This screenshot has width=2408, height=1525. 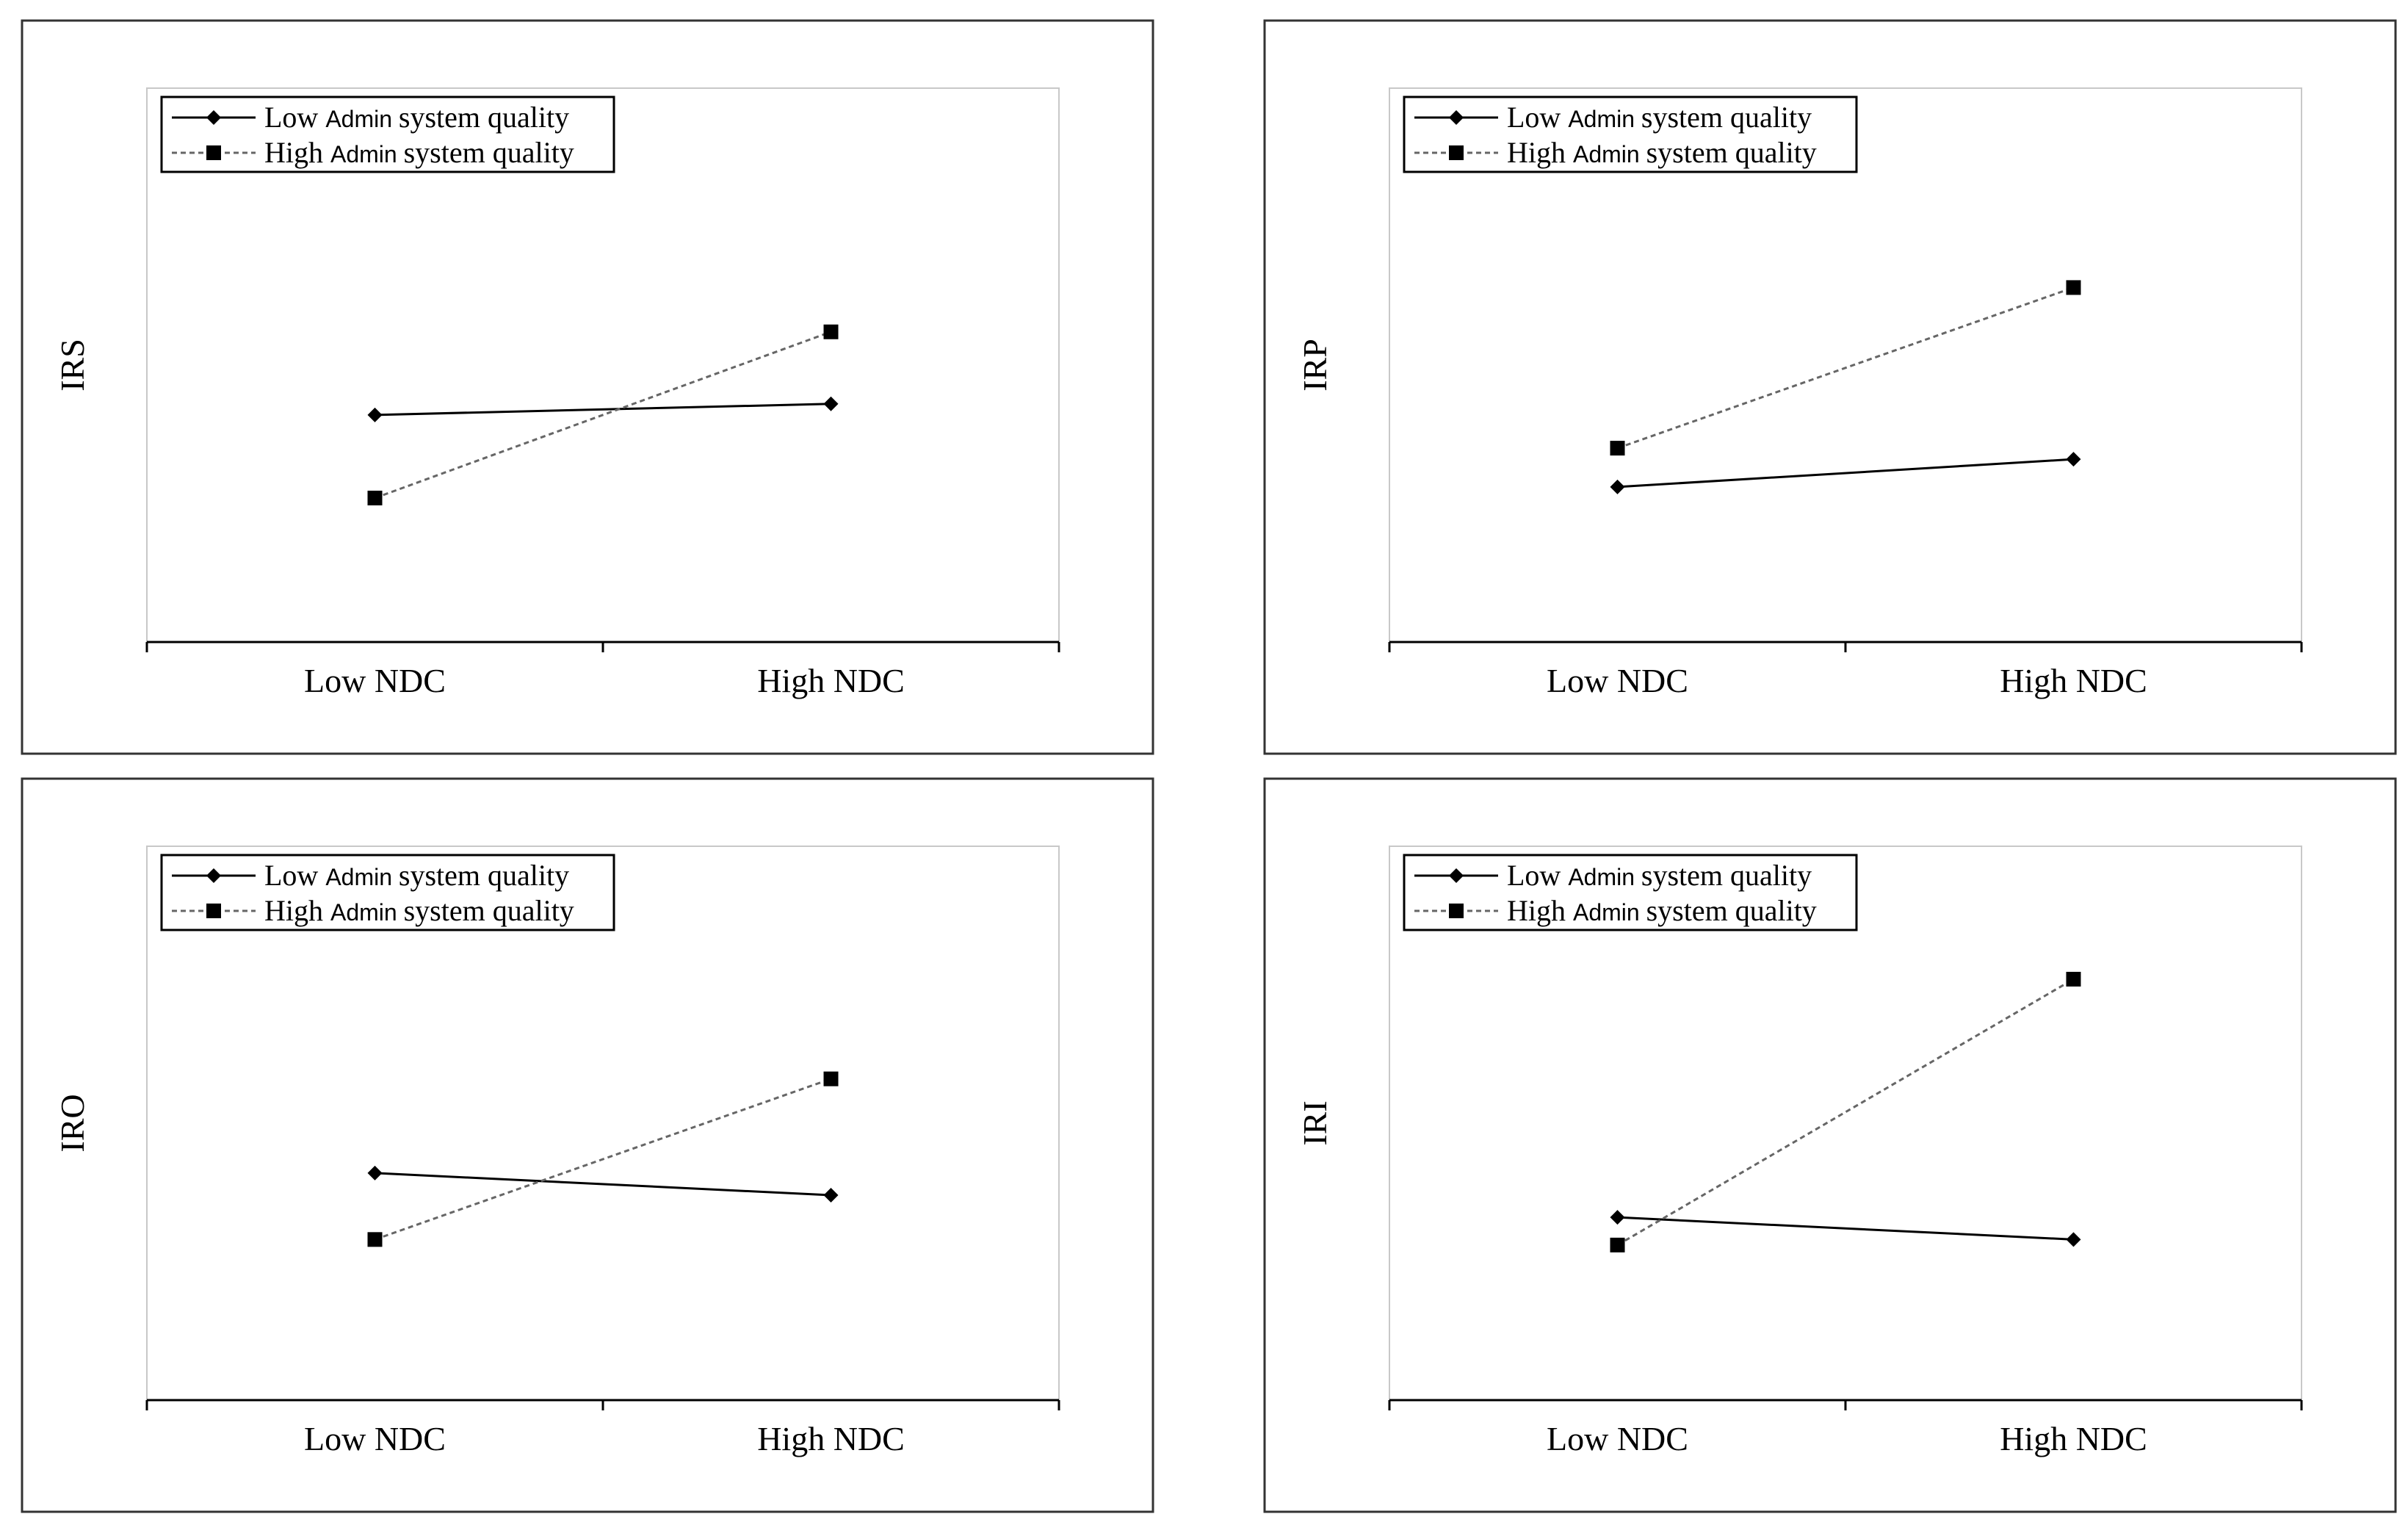 What do you see at coordinates (1315, 1122) in the screenshot?
I see `y-axis-label: IRI` at bounding box center [1315, 1122].